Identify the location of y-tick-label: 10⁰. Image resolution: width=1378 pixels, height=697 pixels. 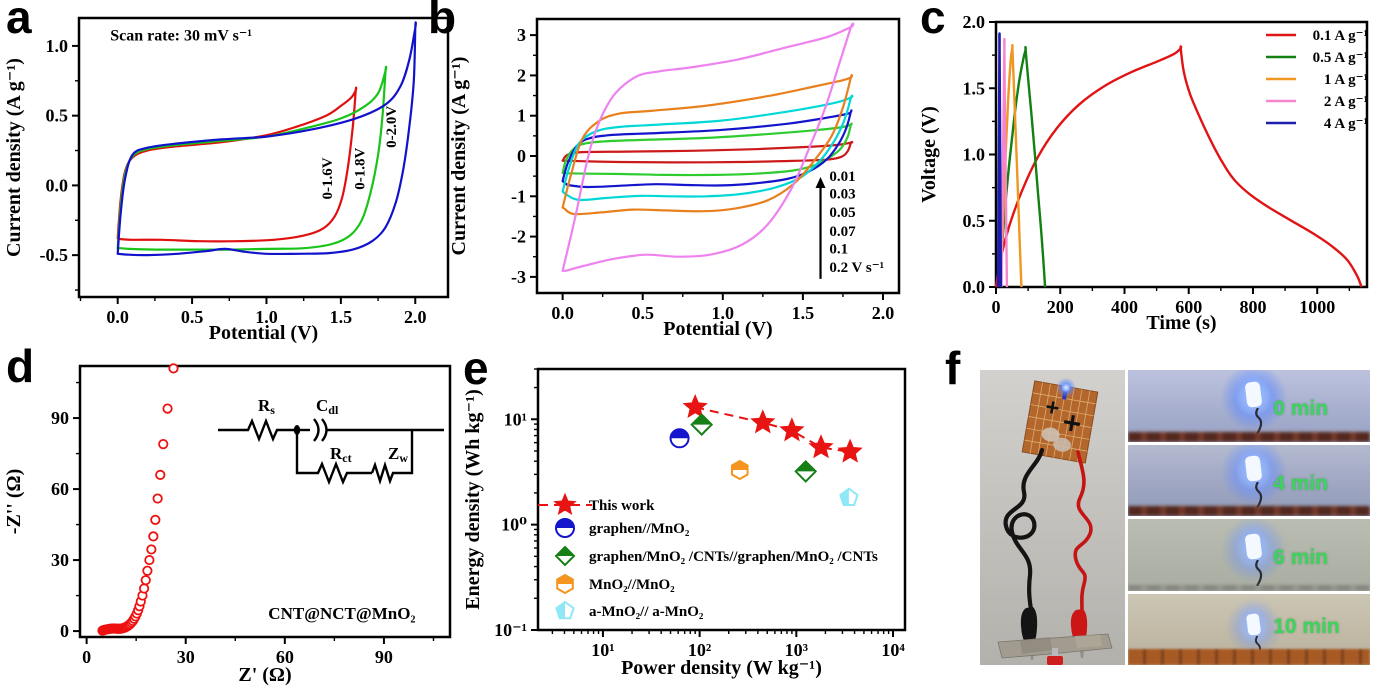
(514, 525).